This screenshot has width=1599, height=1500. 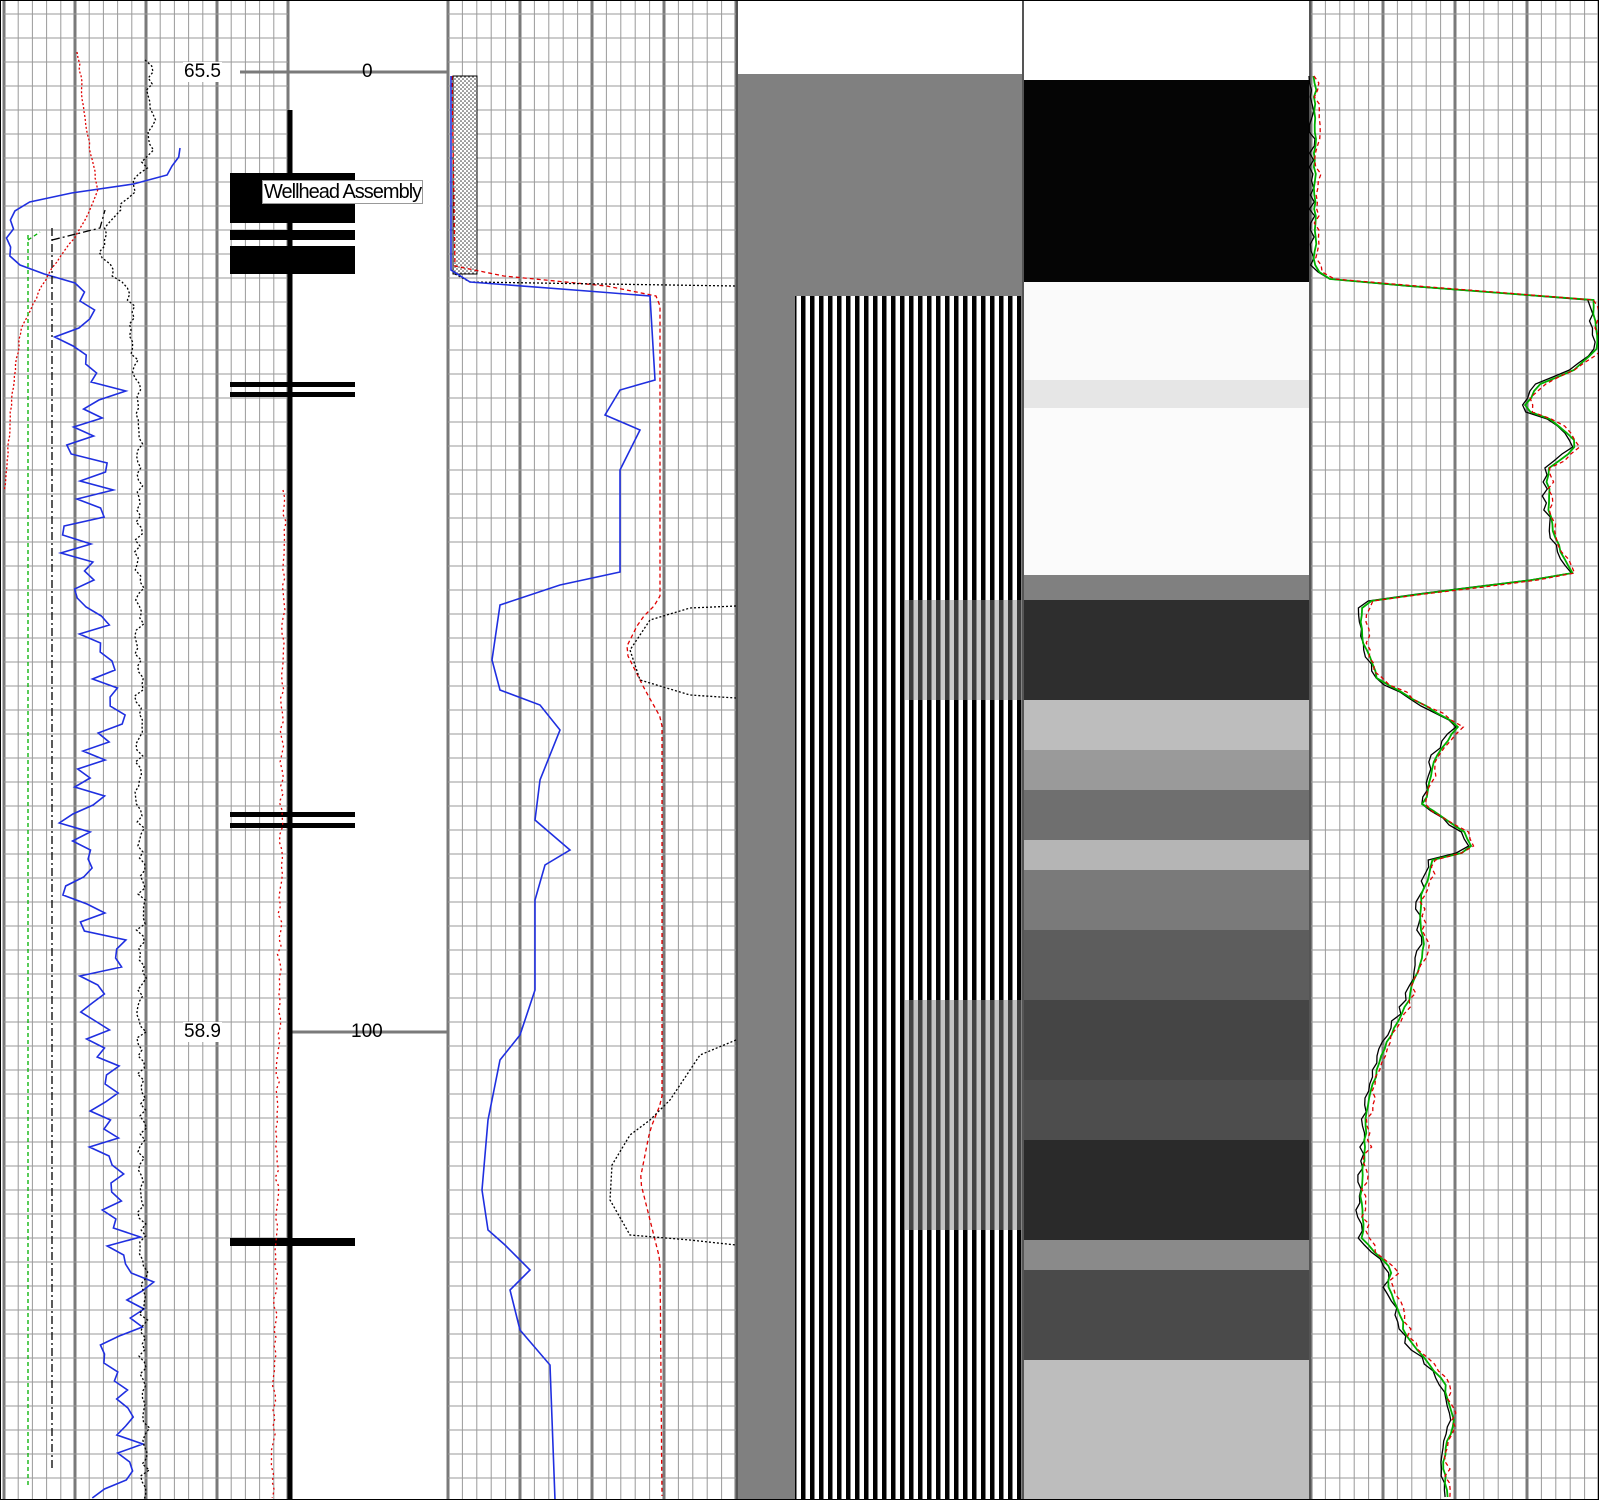 What do you see at coordinates (908, 898) in the screenshot?
I see `vdl-waveform-bands` at bounding box center [908, 898].